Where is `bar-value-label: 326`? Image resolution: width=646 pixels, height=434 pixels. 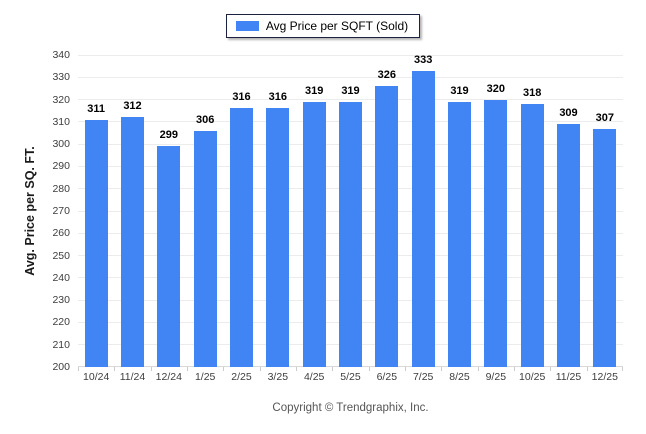
bar-value-label: 326 is located at coordinates (386, 75).